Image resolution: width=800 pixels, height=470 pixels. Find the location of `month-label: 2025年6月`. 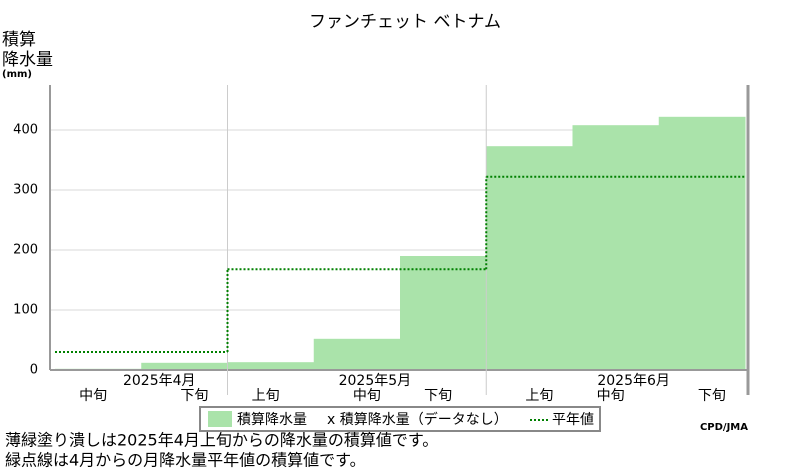

month-label: 2025年6月 is located at coordinates (633, 381).